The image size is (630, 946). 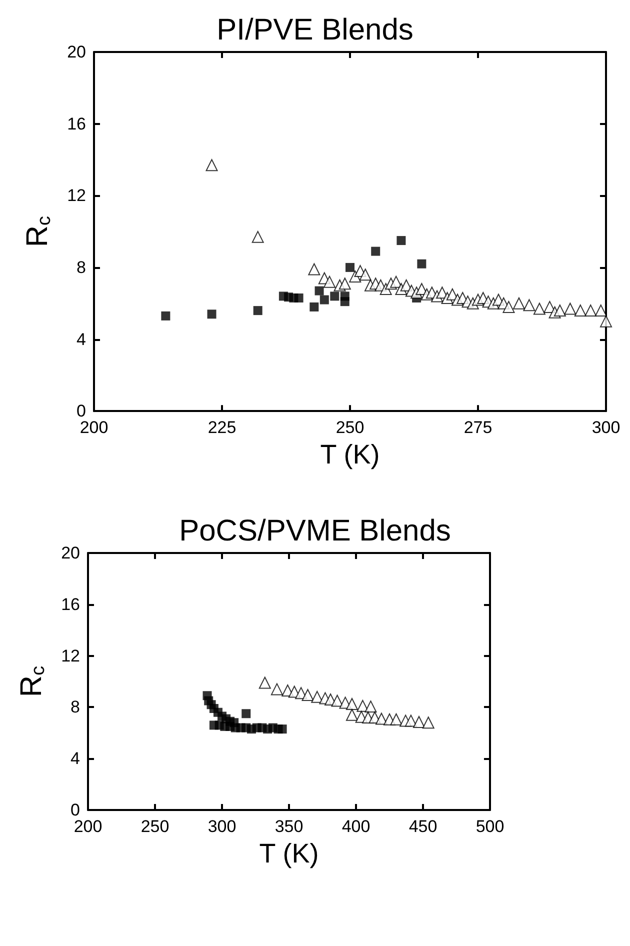 I want to click on x-tick-label: 400, so click(x=356, y=826).